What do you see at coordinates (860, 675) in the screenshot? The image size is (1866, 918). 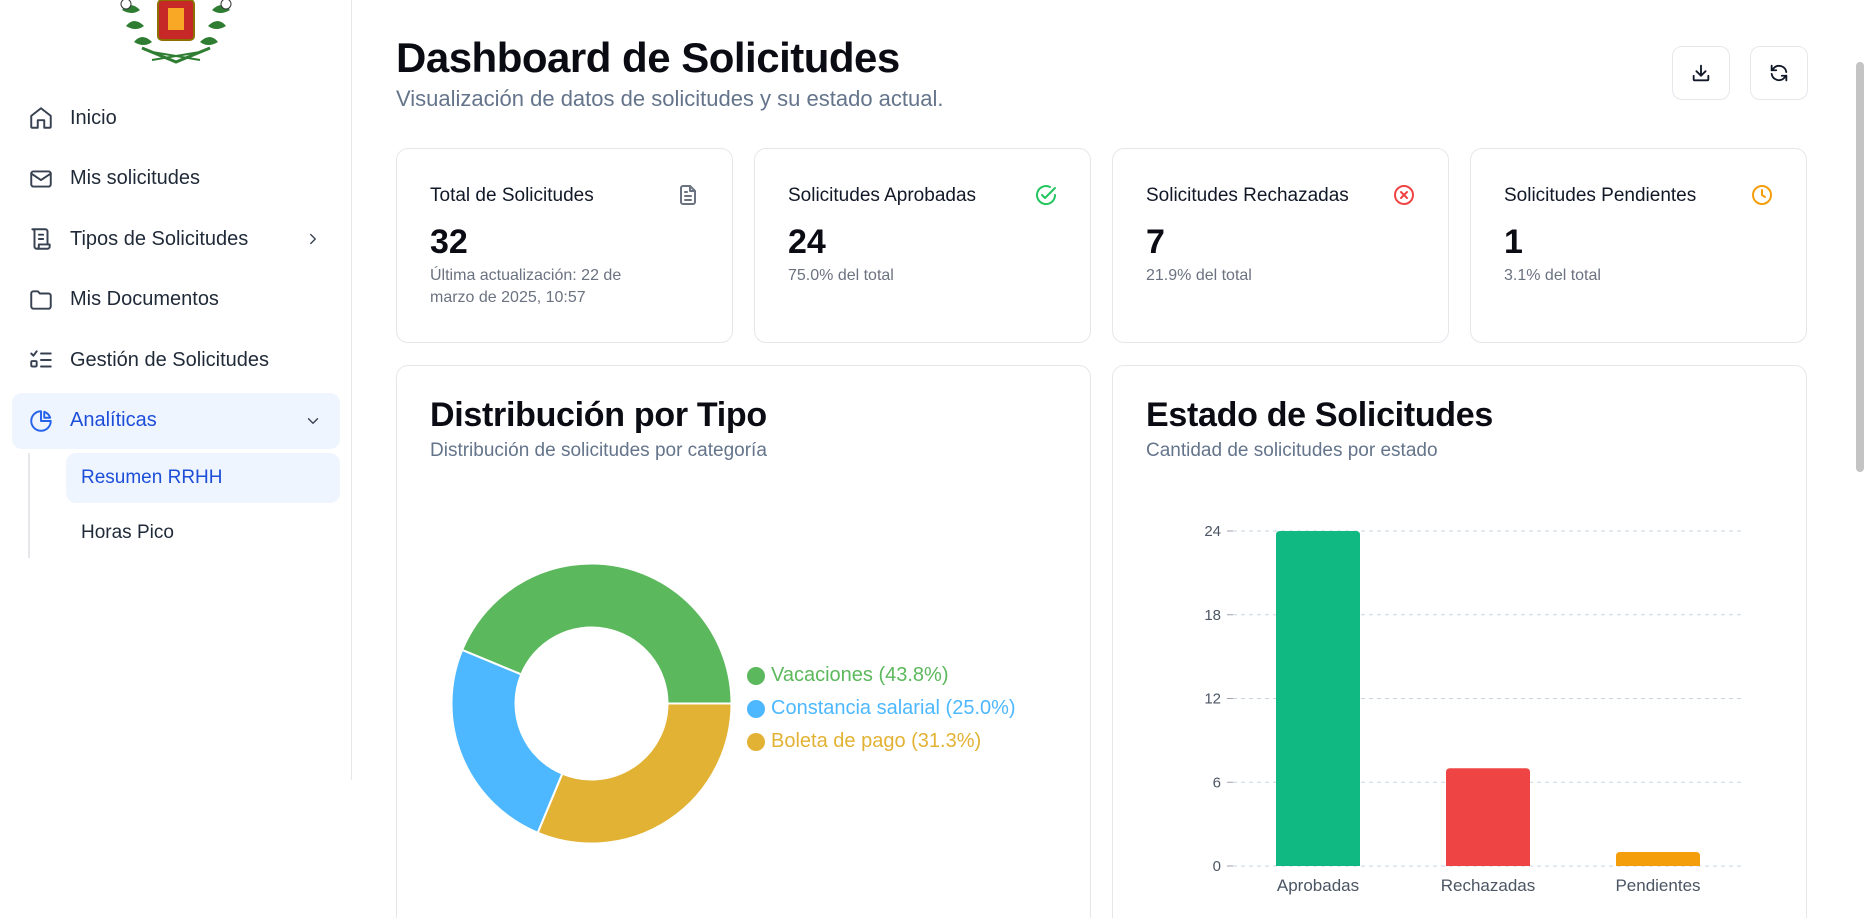 I see `legend-label: Vacaciones (43.8%)` at bounding box center [860, 675].